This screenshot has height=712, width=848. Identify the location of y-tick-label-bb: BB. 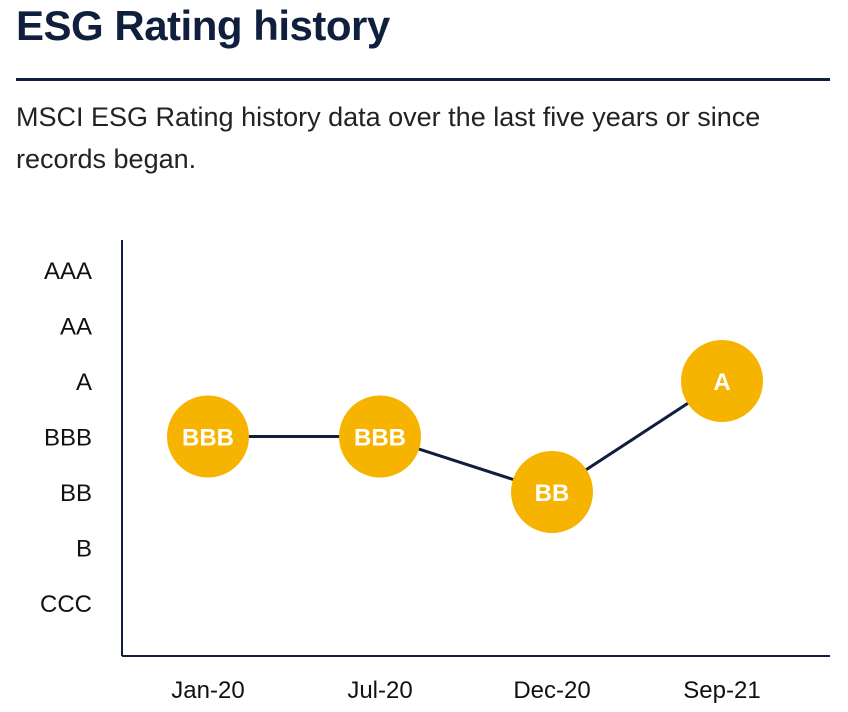
(76, 493).